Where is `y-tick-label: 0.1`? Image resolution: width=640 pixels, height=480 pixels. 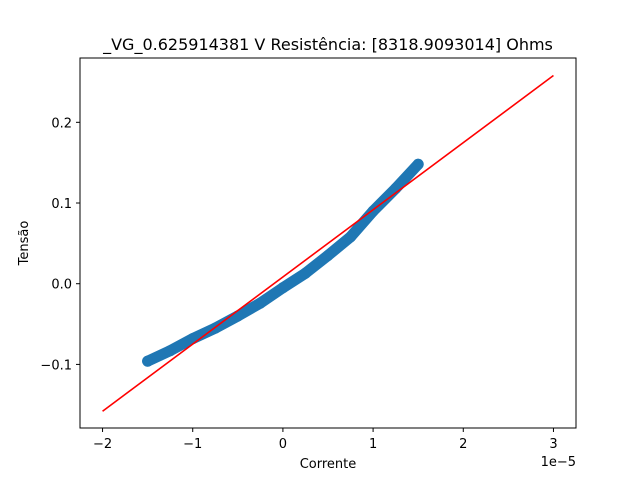 y-tick-label: 0.1 is located at coordinates (61, 204).